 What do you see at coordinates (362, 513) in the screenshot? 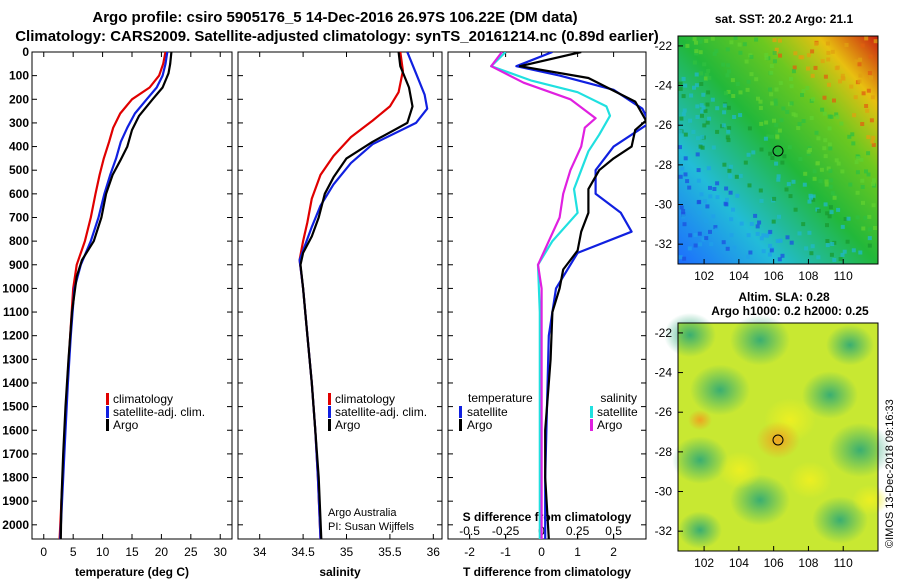
I see `credit-line1: Argo Australia` at bounding box center [362, 513].